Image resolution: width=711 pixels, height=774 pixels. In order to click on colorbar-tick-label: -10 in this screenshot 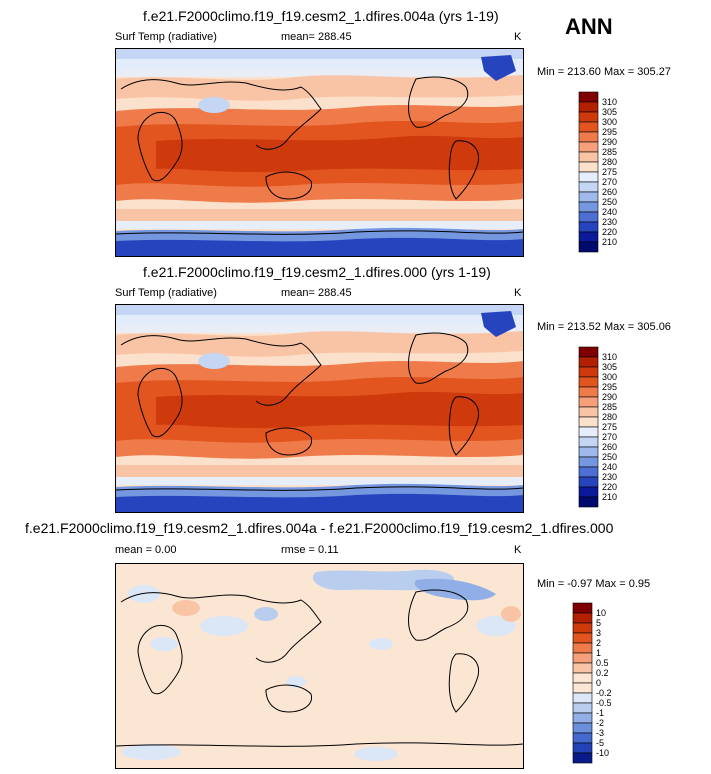, I will do `click(602, 753)`.